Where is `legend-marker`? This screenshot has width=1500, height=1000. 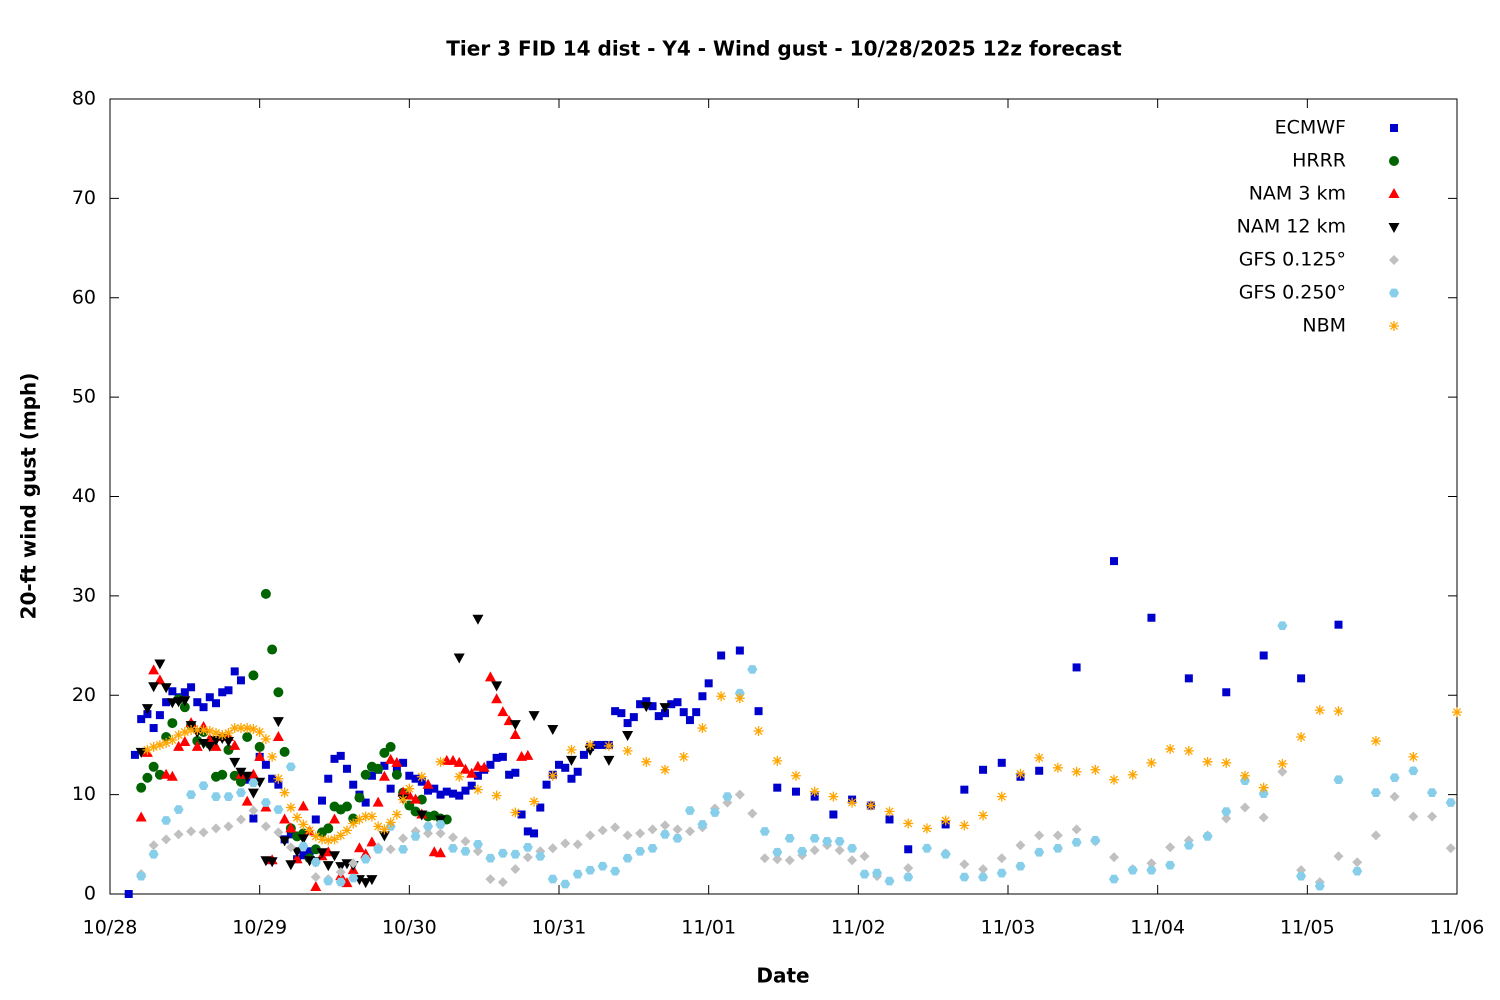
legend-marker is located at coordinates (1394, 260).